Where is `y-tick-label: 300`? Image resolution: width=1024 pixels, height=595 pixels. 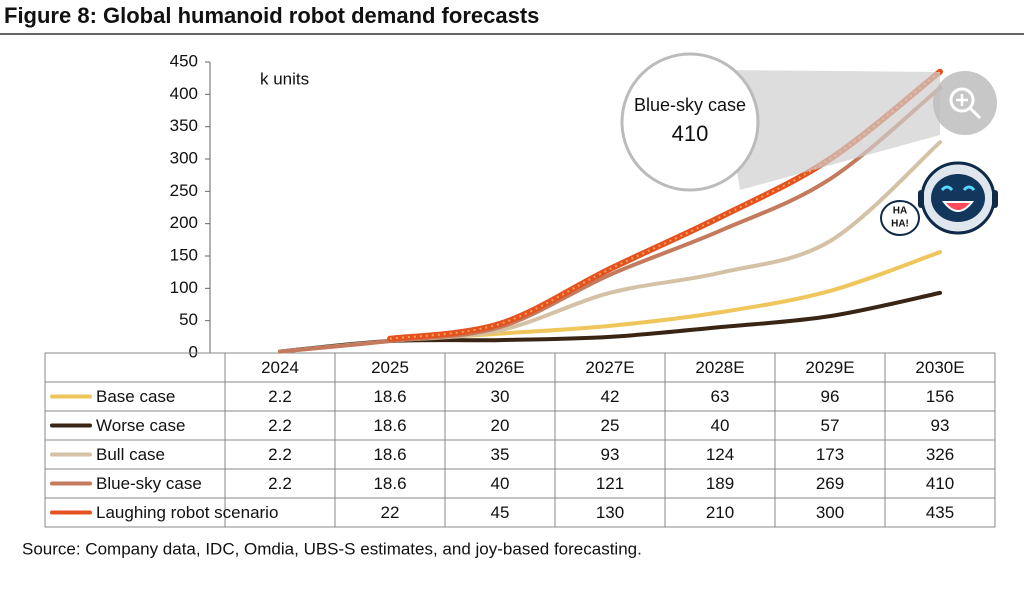 y-tick-label: 300 is located at coordinates (184, 157).